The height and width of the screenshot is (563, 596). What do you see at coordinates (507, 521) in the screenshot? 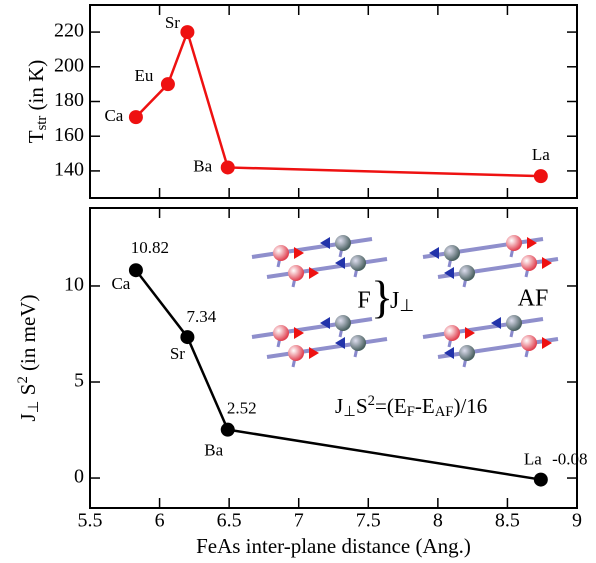
I see `x-tick-label: 8.5` at bounding box center [507, 521].